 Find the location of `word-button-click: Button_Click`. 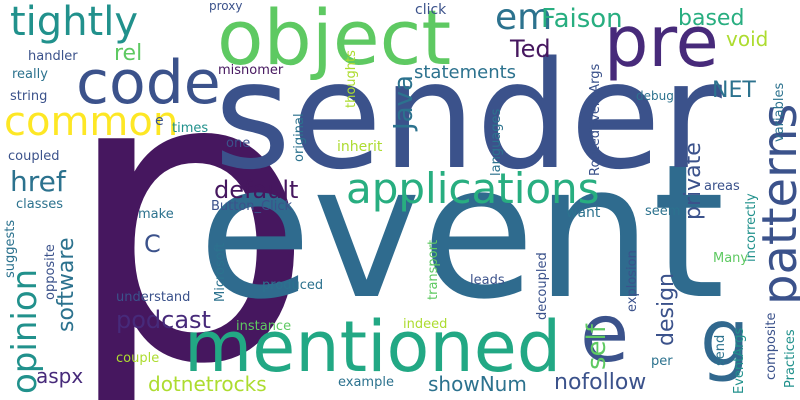

word-button-click: Button_Click is located at coordinates (252, 206).